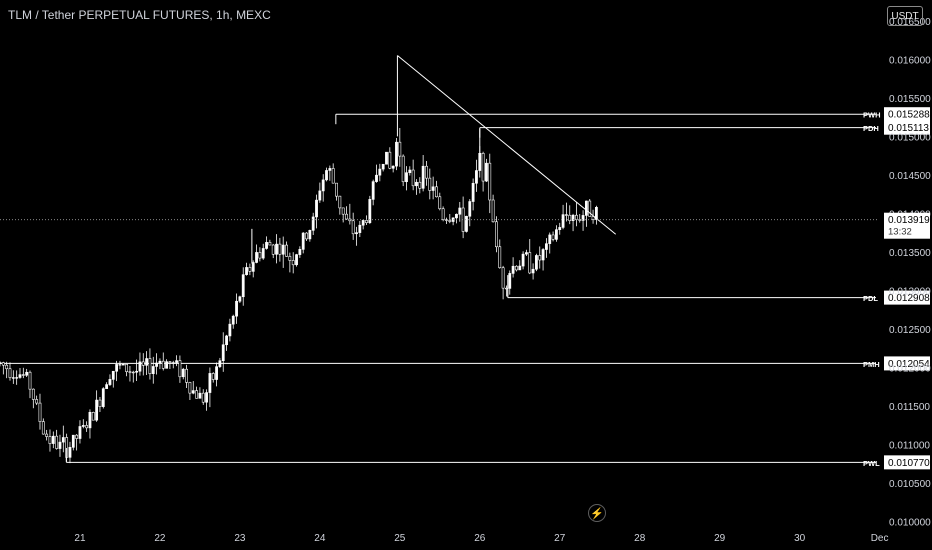 The image size is (932, 550). Describe the element at coordinates (910, 60) in the screenshot. I see `y-tick-label: 0.016000` at that location.